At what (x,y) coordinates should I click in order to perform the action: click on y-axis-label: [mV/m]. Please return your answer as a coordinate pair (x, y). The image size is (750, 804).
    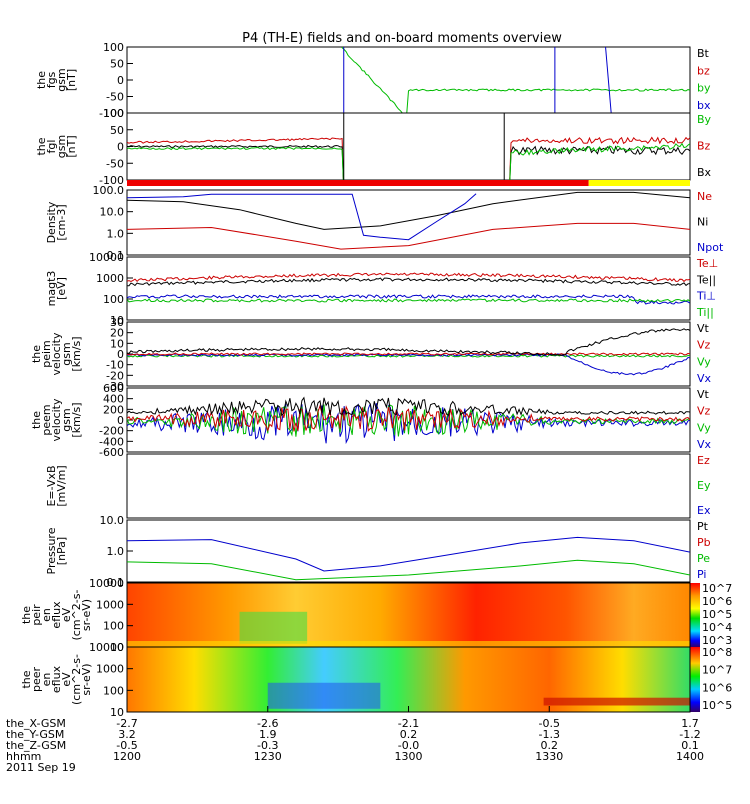
    Looking at the image, I should click on (61, 485).